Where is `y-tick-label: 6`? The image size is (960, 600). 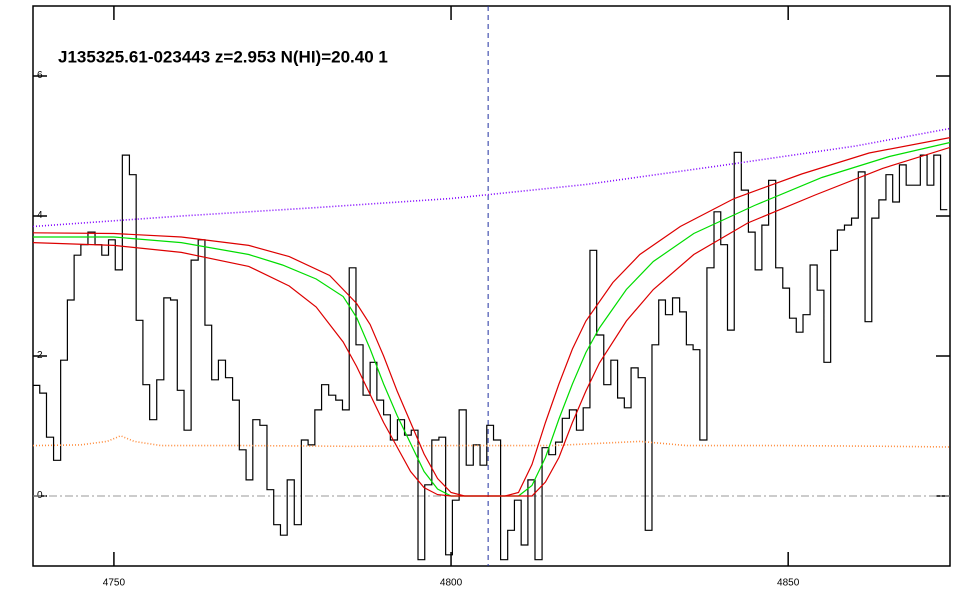 y-tick-label: 6 is located at coordinates (40, 75).